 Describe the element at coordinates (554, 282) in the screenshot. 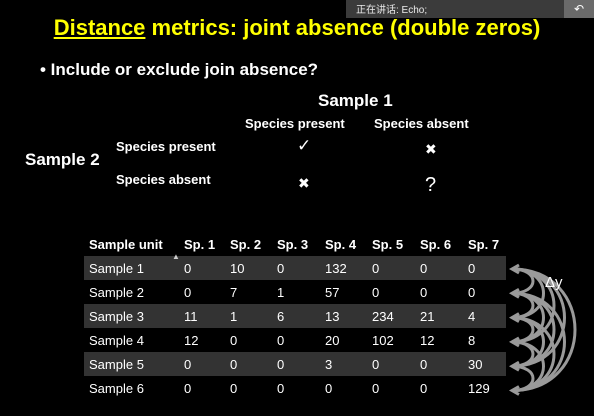

I see `delta-y-label: Δy` at that location.